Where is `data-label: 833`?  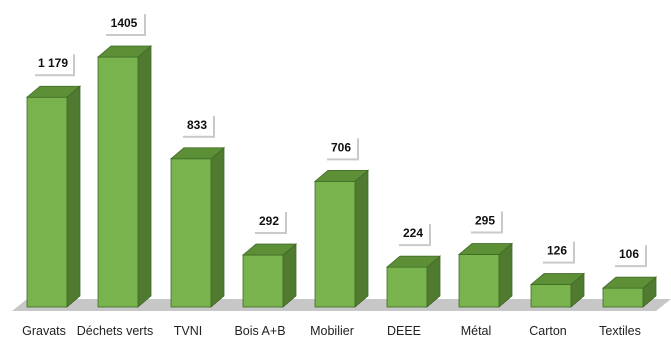
data-label: 833 is located at coordinates (198, 125).